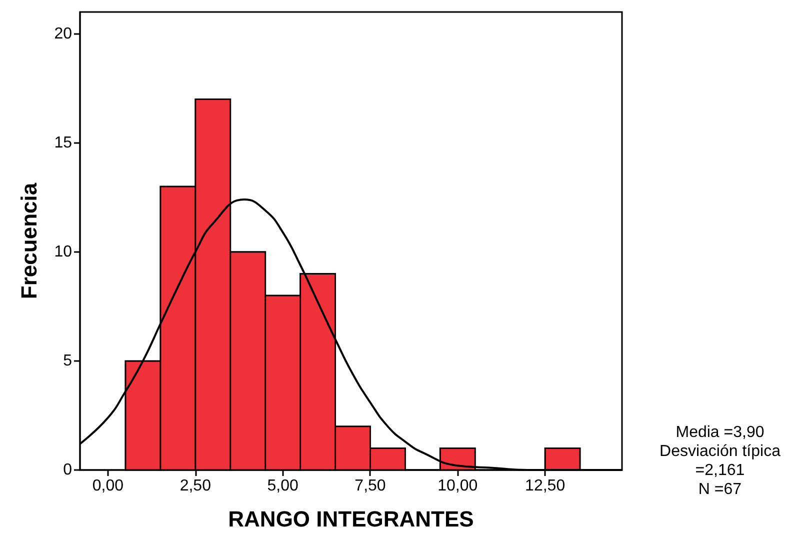  What do you see at coordinates (67, 361) in the screenshot?
I see `y-tick-label: 5` at bounding box center [67, 361].